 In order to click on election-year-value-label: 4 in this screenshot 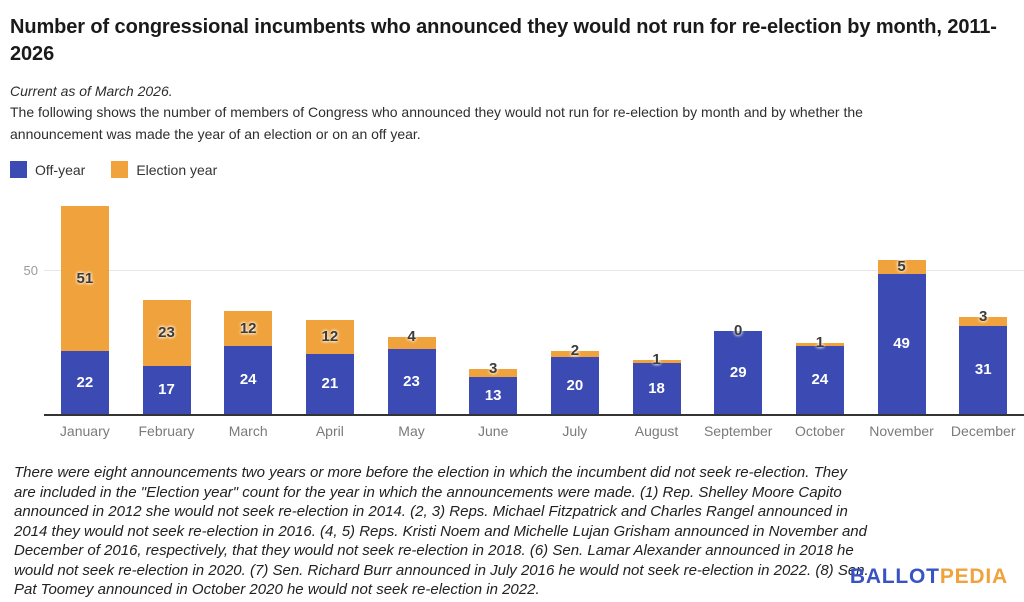, I will do `click(411, 337)`.